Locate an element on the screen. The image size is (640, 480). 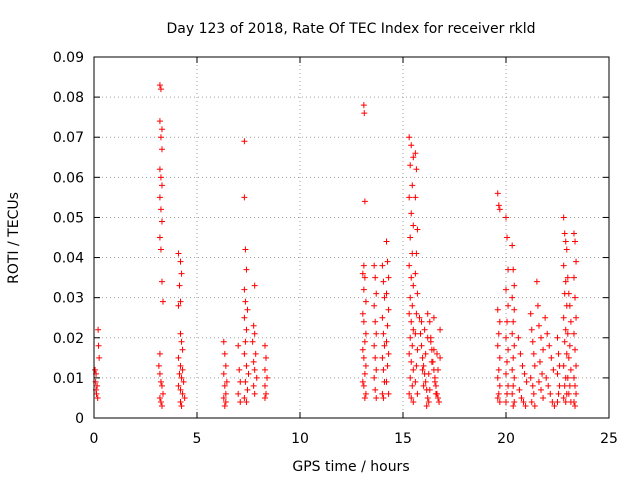
x-tick-label: 10 is located at coordinates (300, 439).